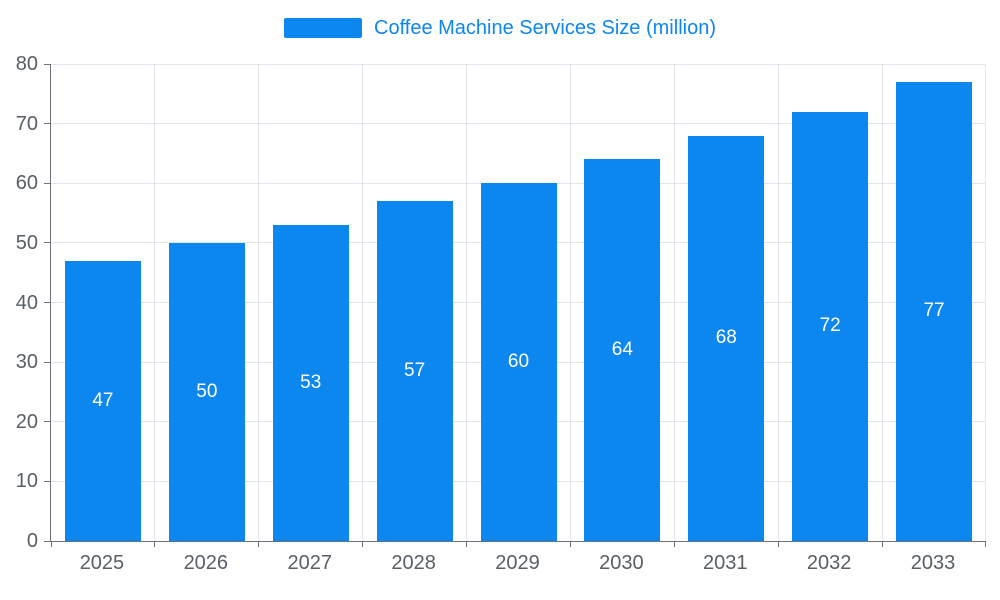  I want to click on y-axis-tick-label: 30, so click(26, 362).